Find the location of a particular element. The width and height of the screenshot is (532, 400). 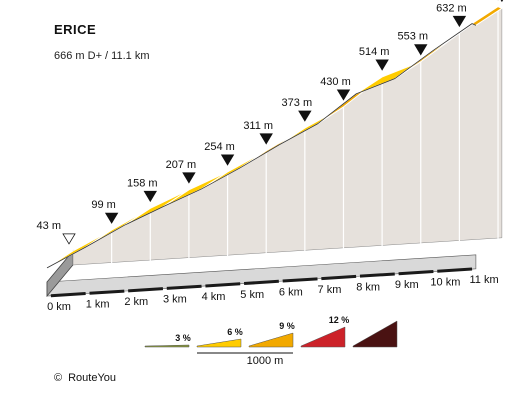

chart-subtitle: 666 m D+ / 11.1 km is located at coordinates (102, 56).